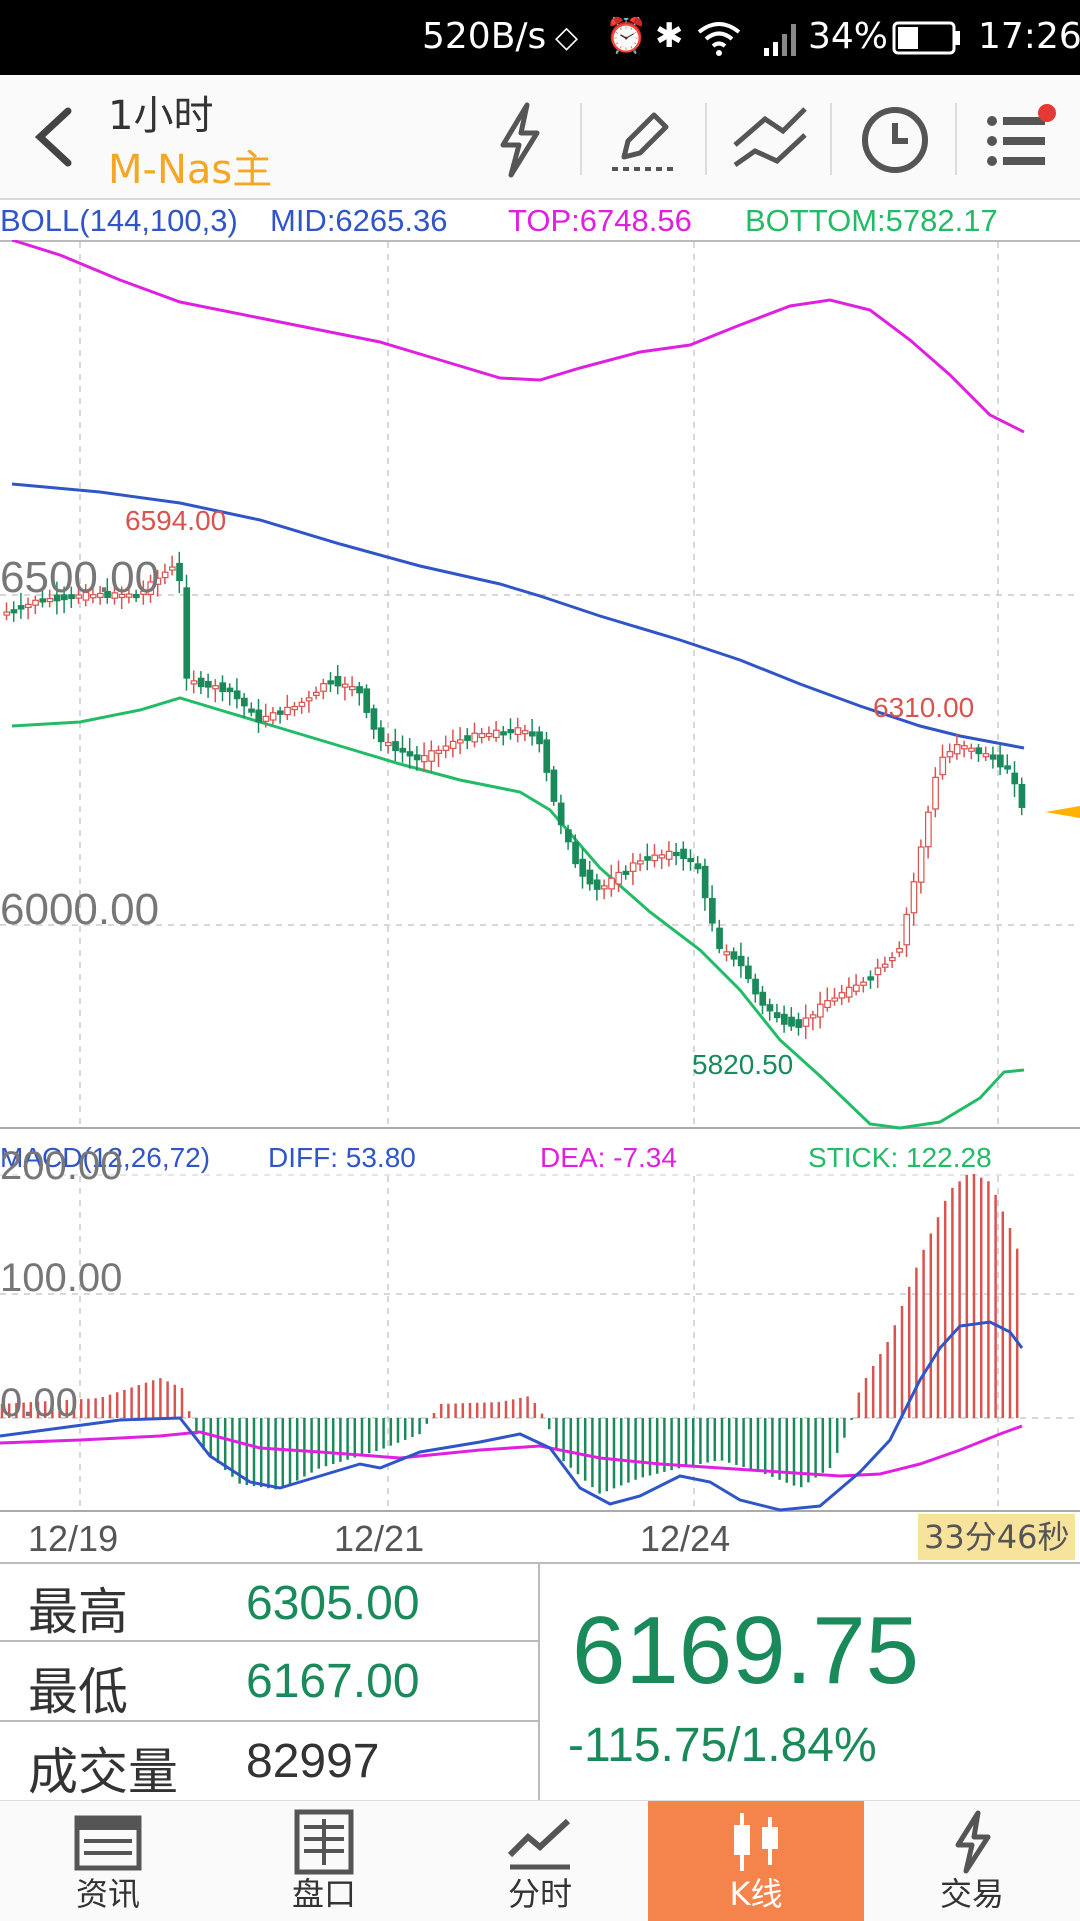 Image resolution: width=1080 pixels, height=1921 pixels. Describe the element at coordinates (626, 36) in the screenshot. I see `alarm-icon: ⏰` at that location.